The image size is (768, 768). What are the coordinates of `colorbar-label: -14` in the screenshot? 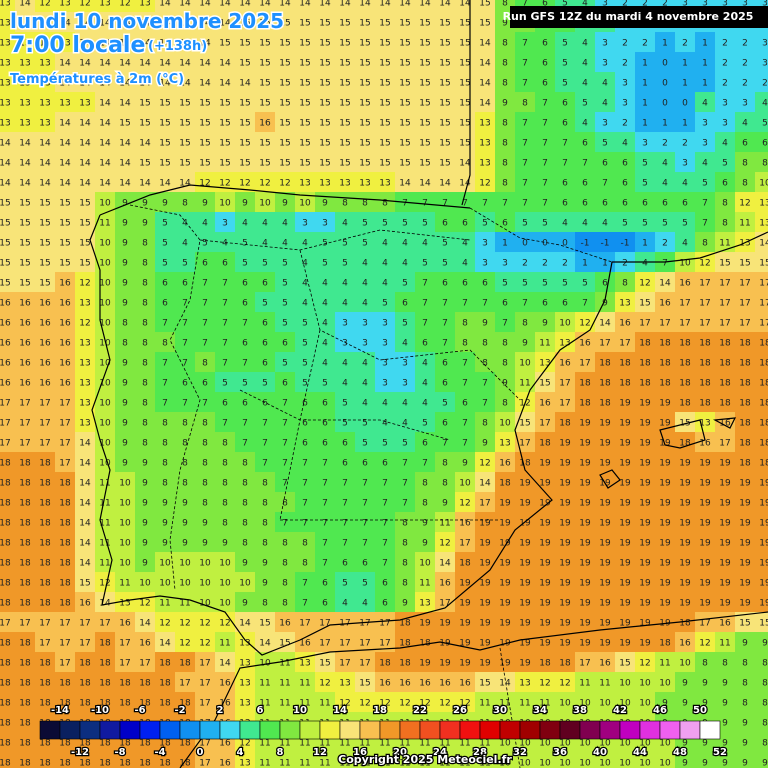 It's located at (60, 710).